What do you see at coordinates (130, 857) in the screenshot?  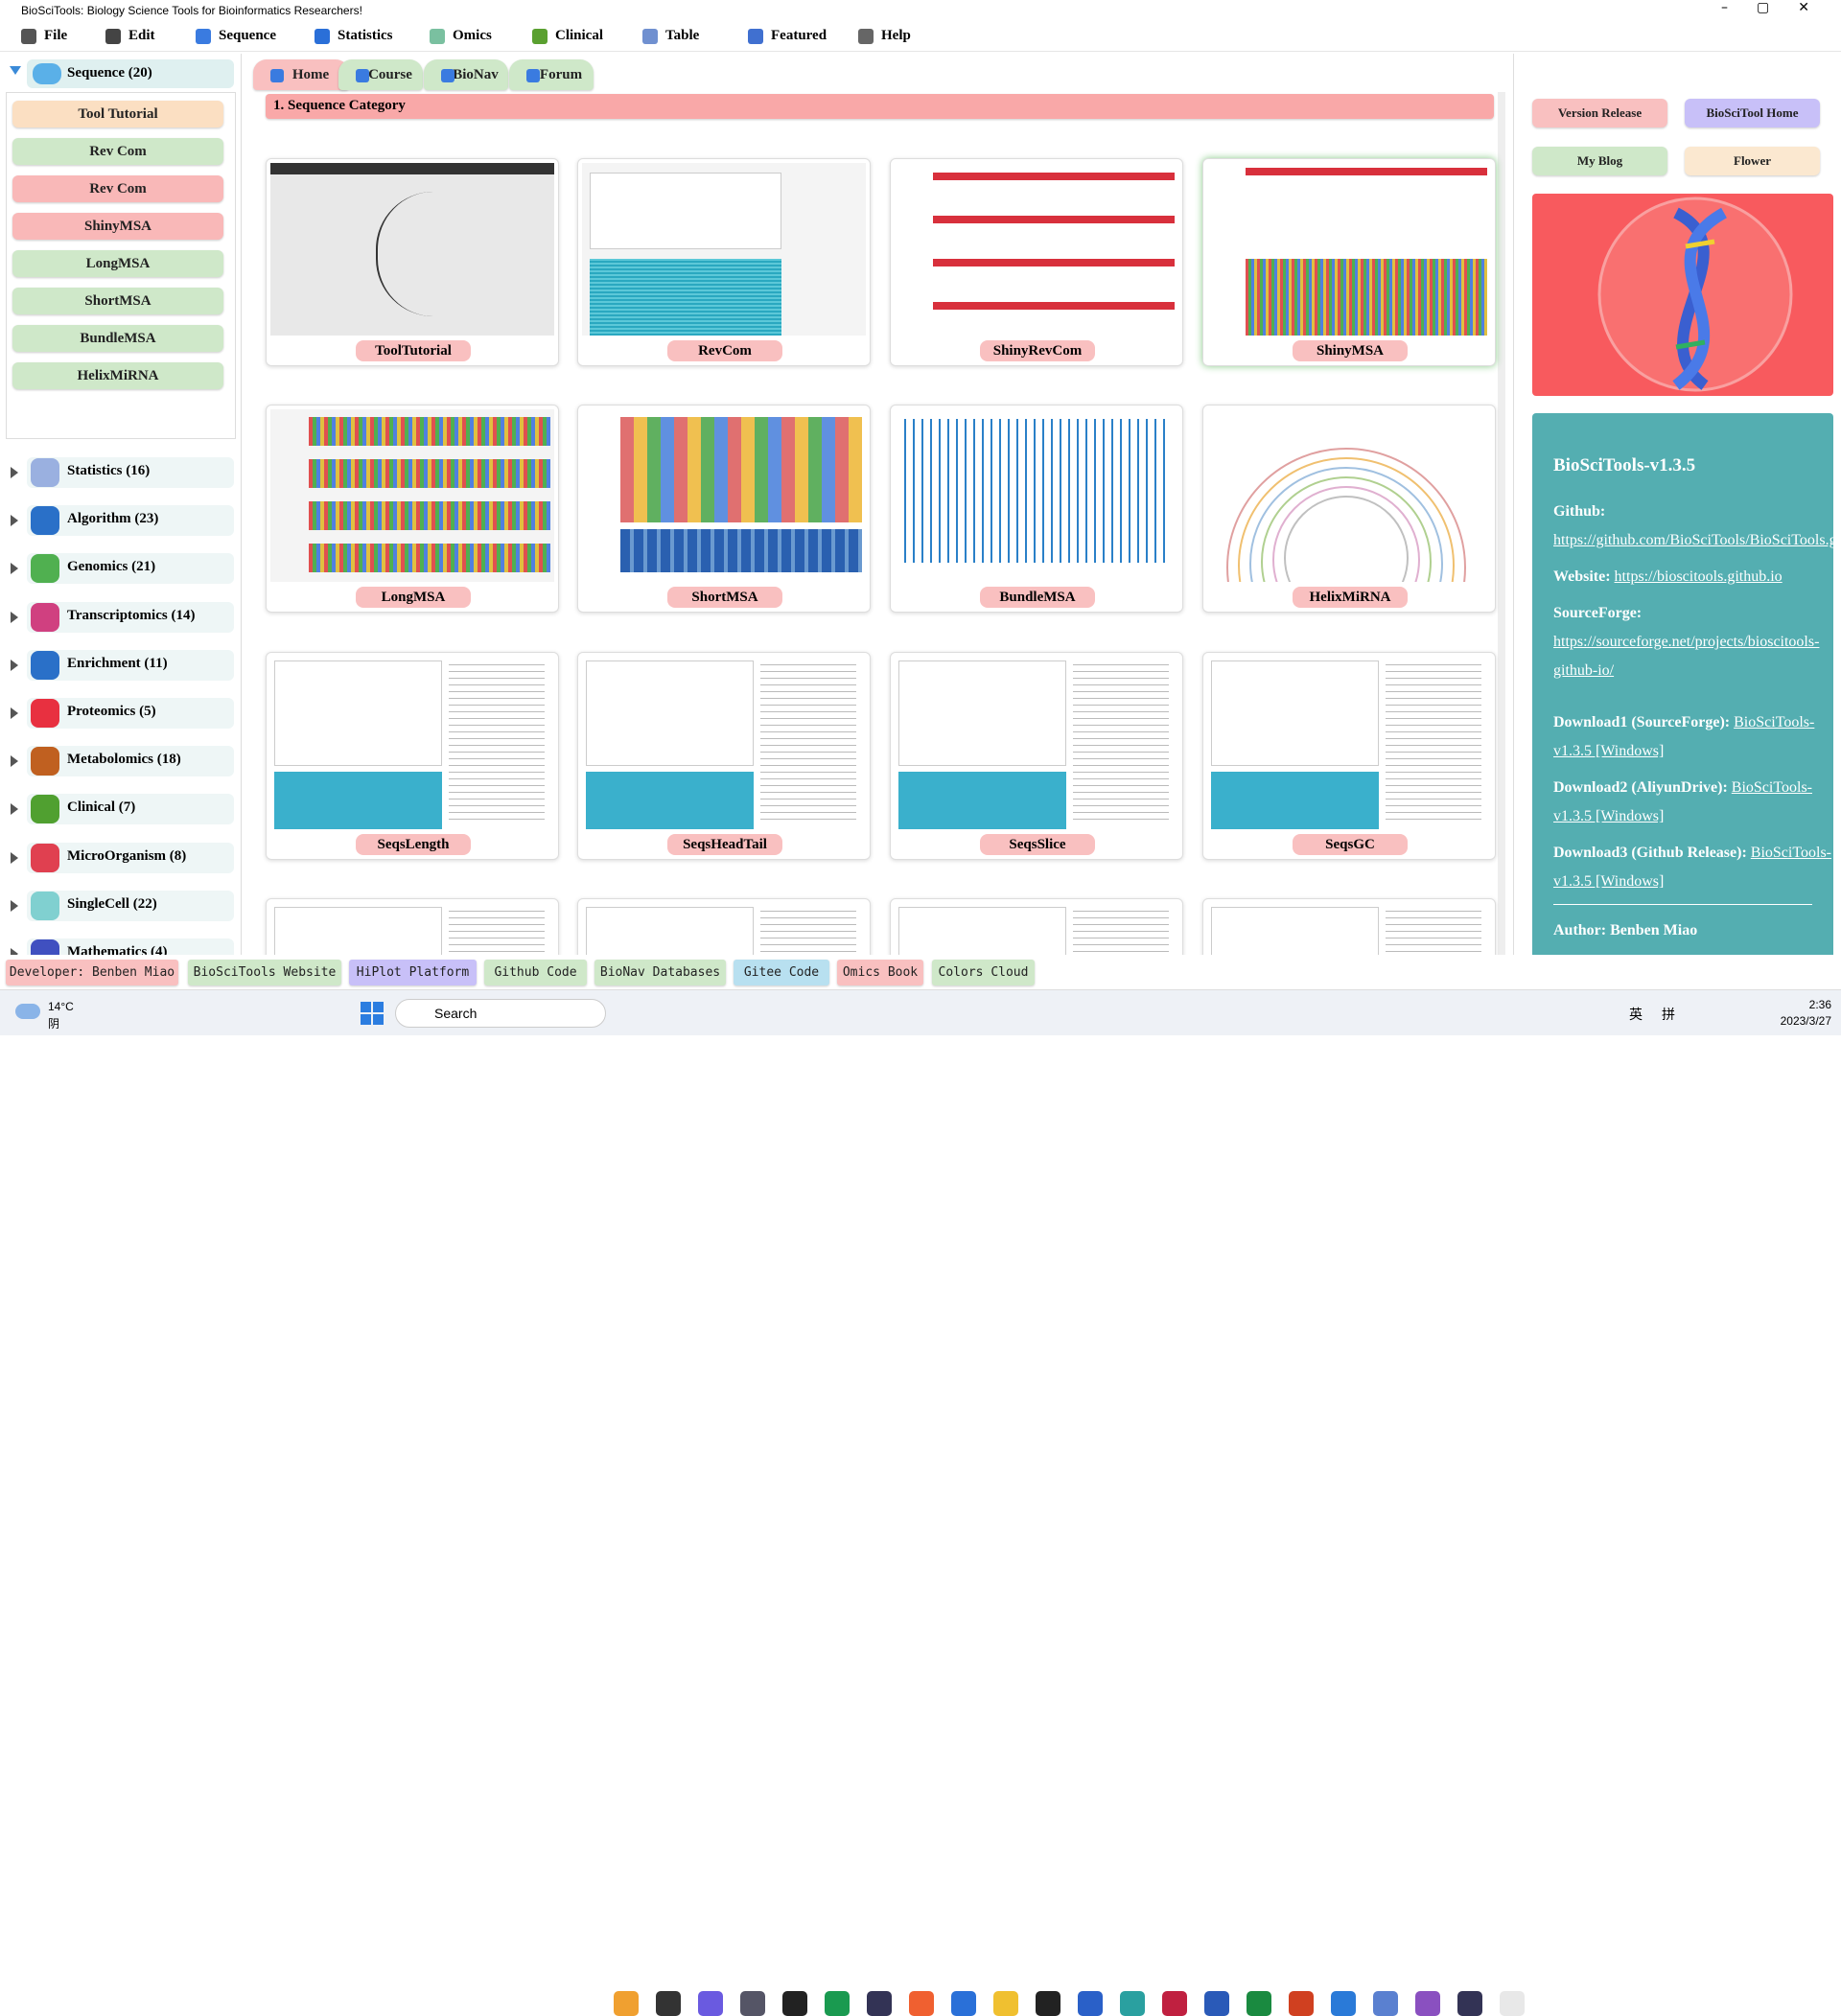 I see `group-row: MicroOrganism (8)` at bounding box center [130, 857].